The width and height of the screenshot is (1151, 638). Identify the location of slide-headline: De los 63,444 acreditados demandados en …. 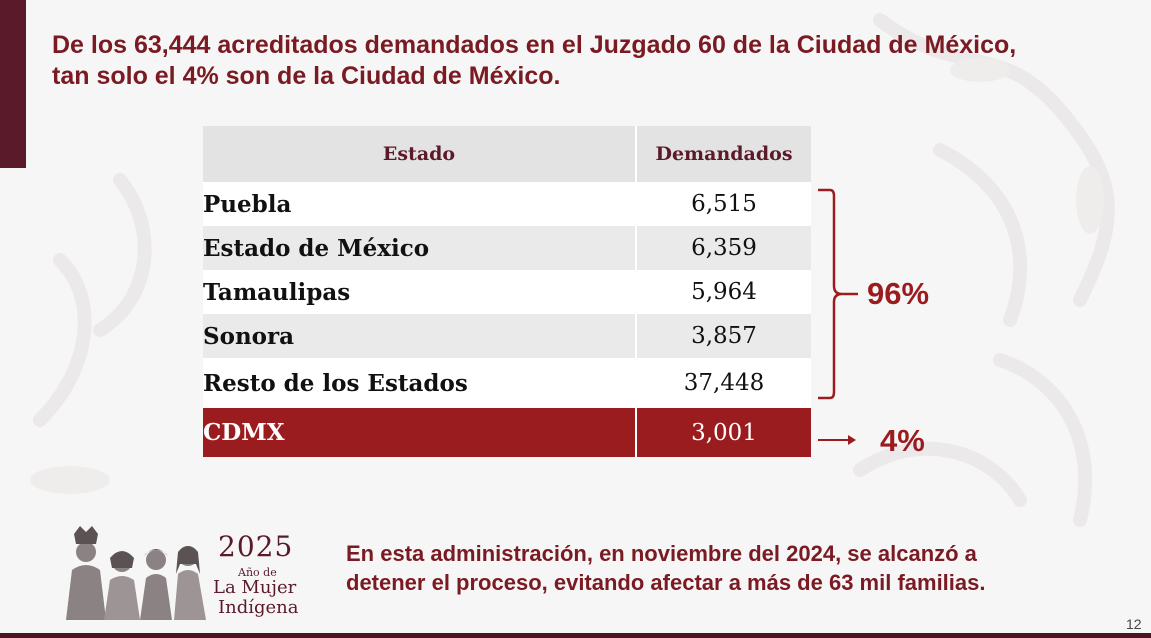
(582, 61).